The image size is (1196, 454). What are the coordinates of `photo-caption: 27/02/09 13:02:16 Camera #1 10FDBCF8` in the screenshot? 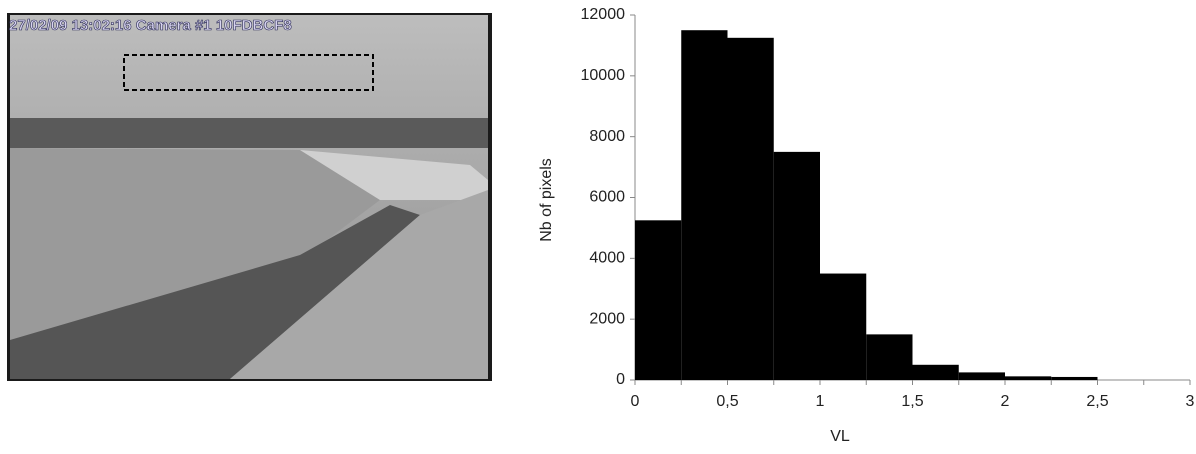 It's located at (150, 25).